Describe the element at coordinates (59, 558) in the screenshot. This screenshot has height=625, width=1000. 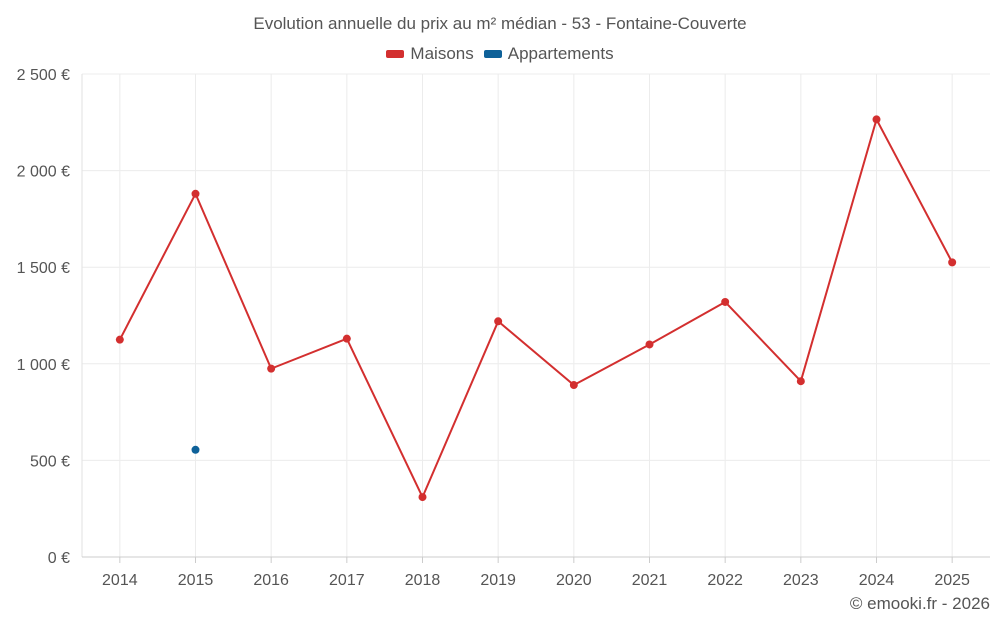
I see `y-tick-label: 0 €` at that location.